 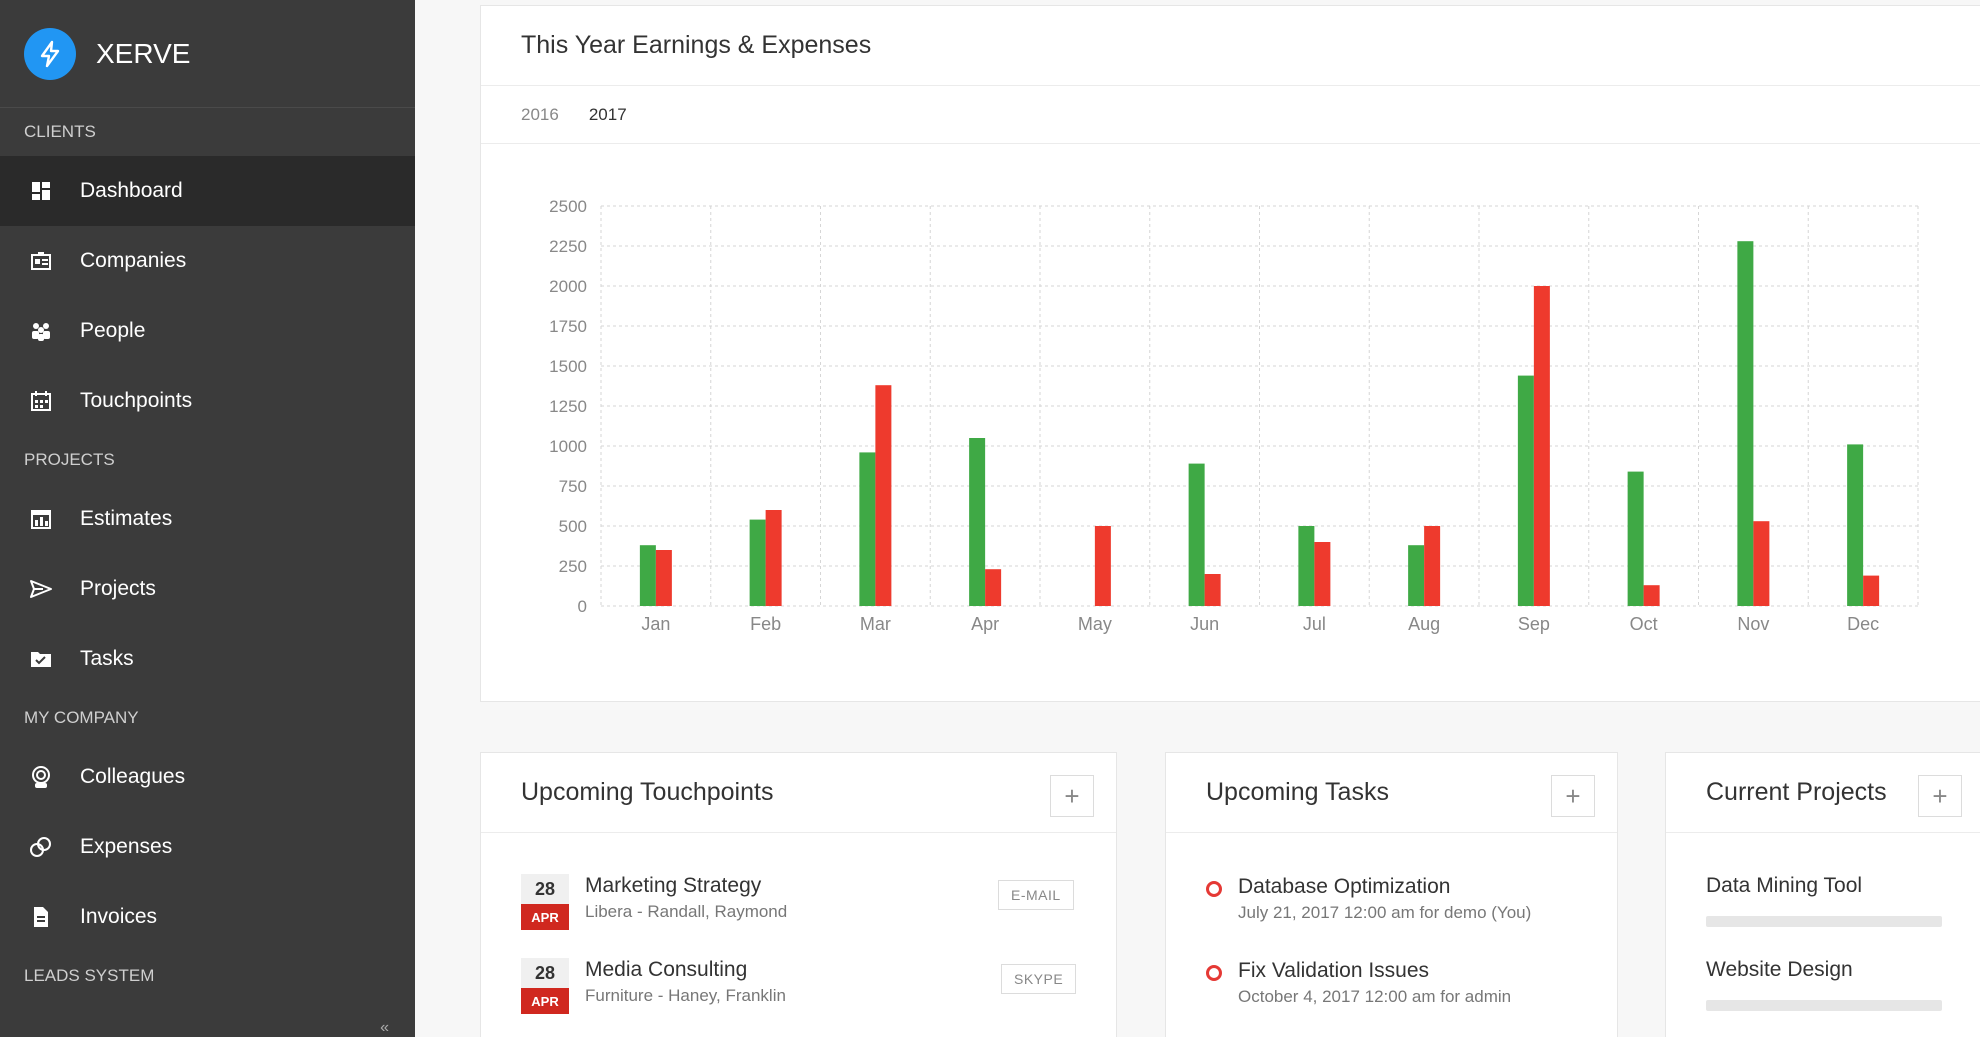 What do you see at coordinates (540, 114) in the screenshot?
I see `tab-2016: 2016` at bounding box center [540, 114].